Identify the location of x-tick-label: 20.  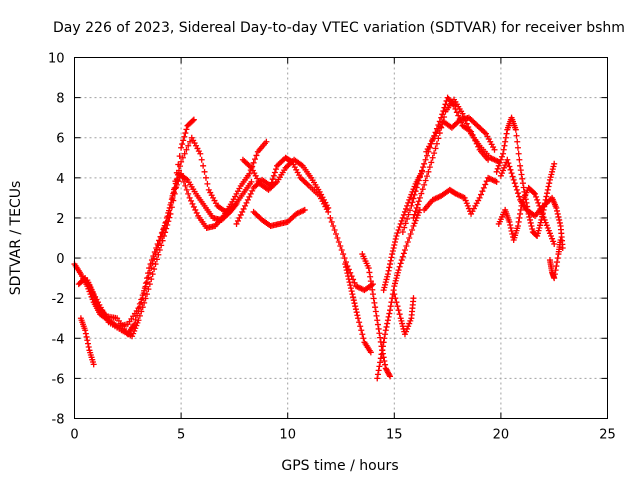
(501, 435).